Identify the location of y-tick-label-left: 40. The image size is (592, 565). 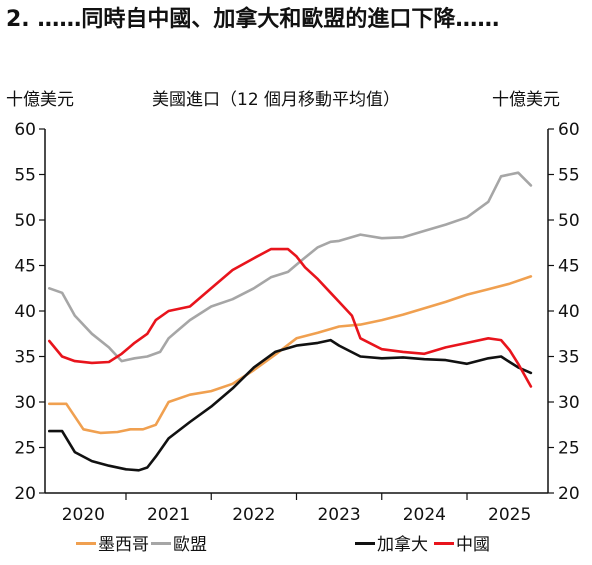
(25, 312).